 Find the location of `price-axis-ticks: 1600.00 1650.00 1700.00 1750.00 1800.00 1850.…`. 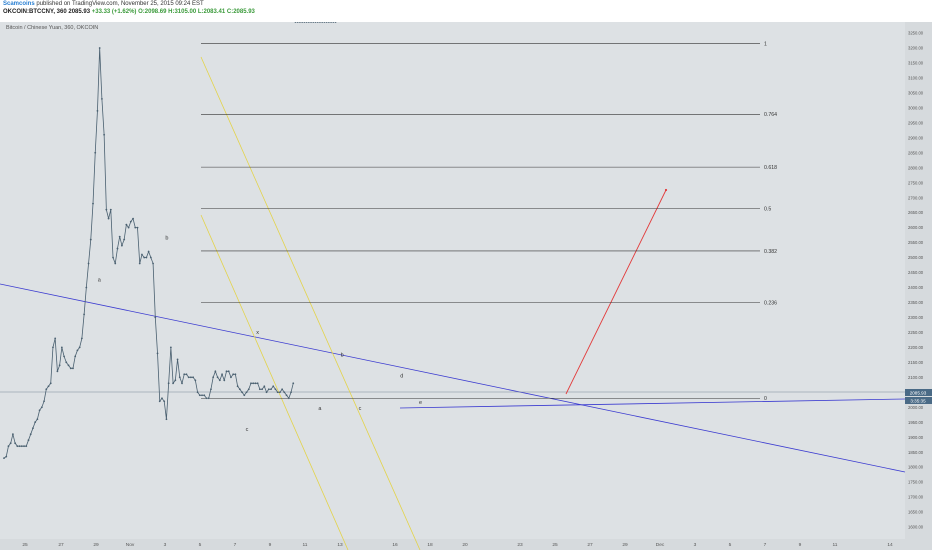

price-axis-ticks: 1600.00 1650.00 1700.00 1750.00 1800.00 1850.… is located at coordinates (916, 273).